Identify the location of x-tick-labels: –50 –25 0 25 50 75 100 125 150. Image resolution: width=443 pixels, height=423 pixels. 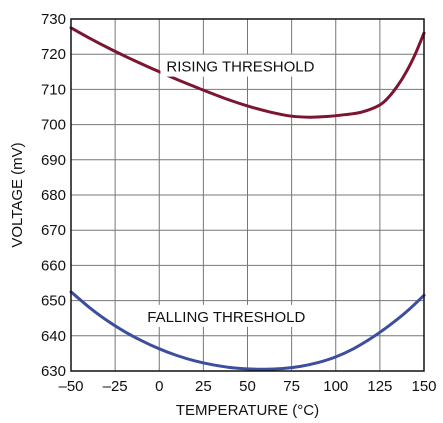
(247, 386).